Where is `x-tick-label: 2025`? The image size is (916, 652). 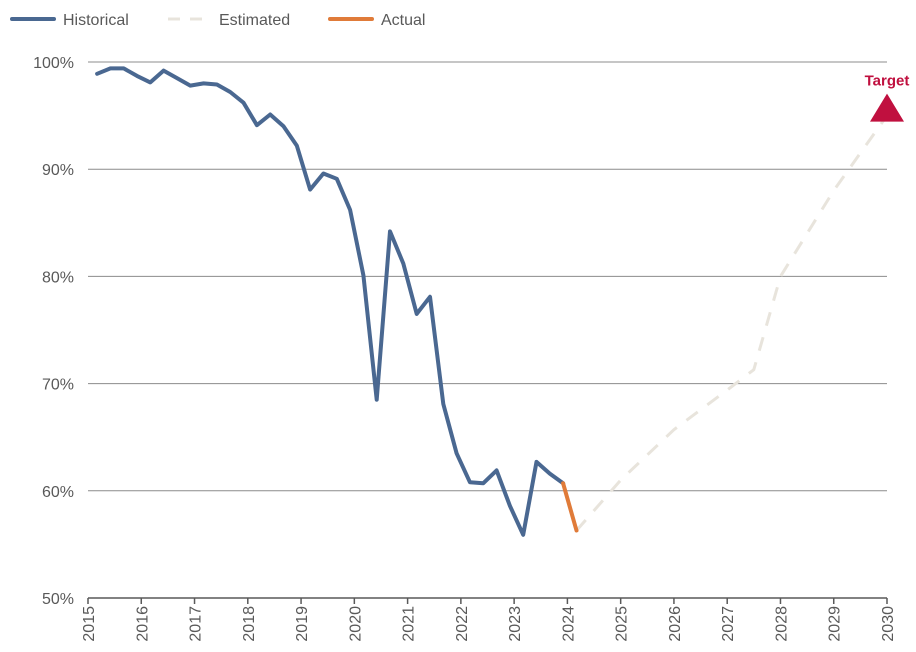 x-tick-label: 2025 is located at coordinates (622, 624).